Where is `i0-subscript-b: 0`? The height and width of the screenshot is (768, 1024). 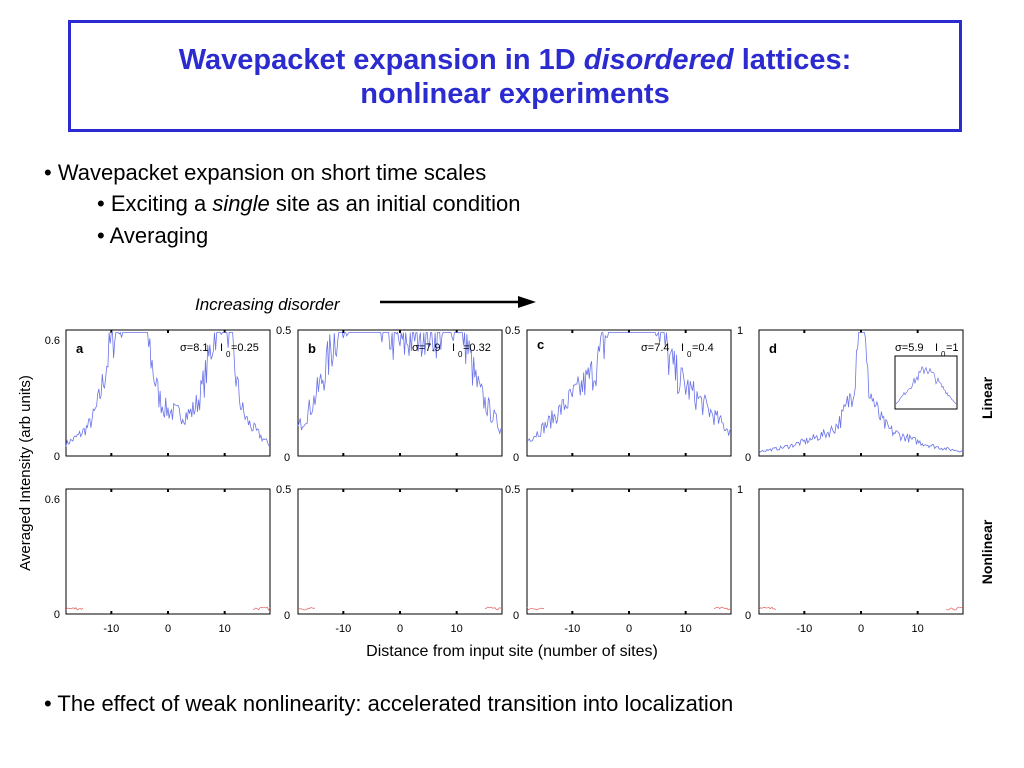 i0-subscript-b: 0 is located at coordinates (460, 354).